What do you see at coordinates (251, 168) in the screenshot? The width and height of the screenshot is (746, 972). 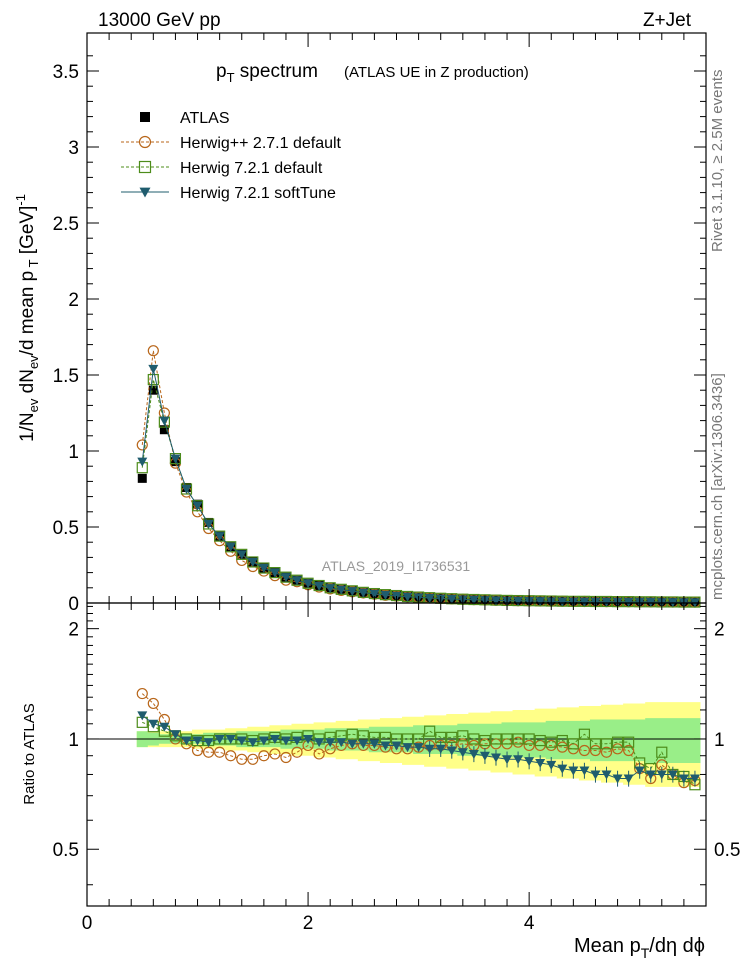 I see `legend-label: Herwig 7.2.1 default` at bounding box center [251, 168].